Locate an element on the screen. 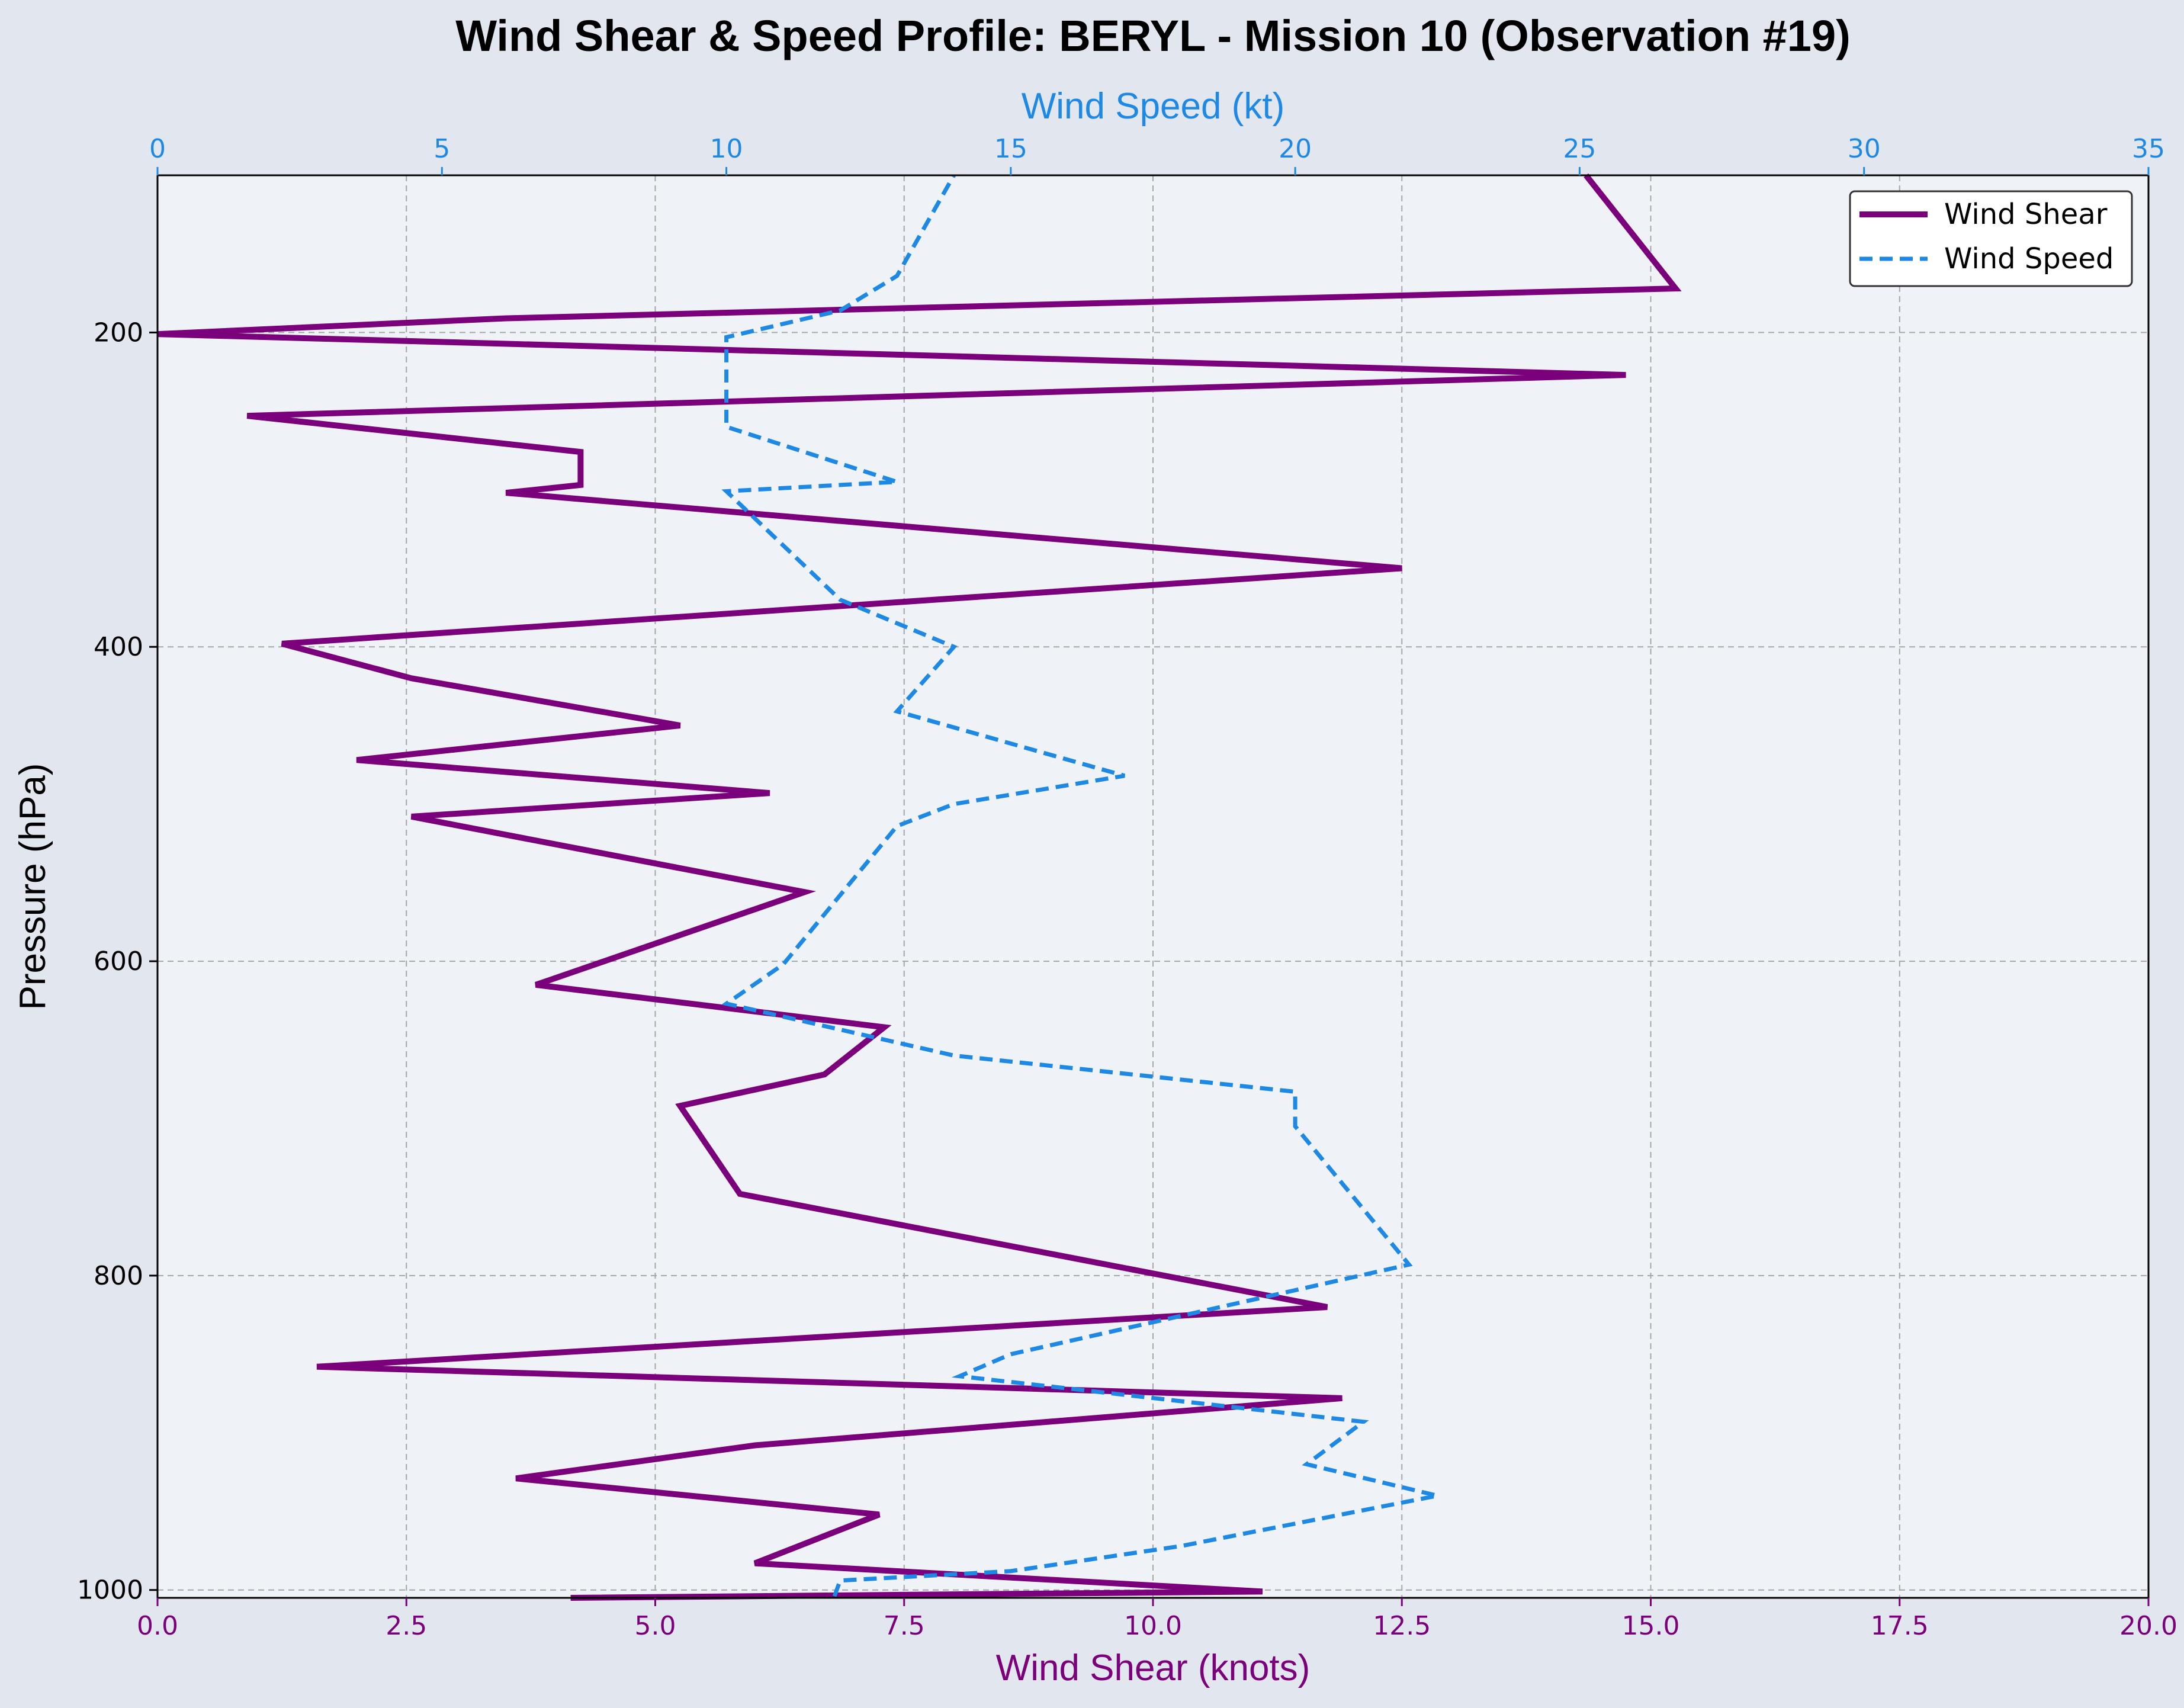  y-tick-label: 800 is located at coordinates (118, 1276).